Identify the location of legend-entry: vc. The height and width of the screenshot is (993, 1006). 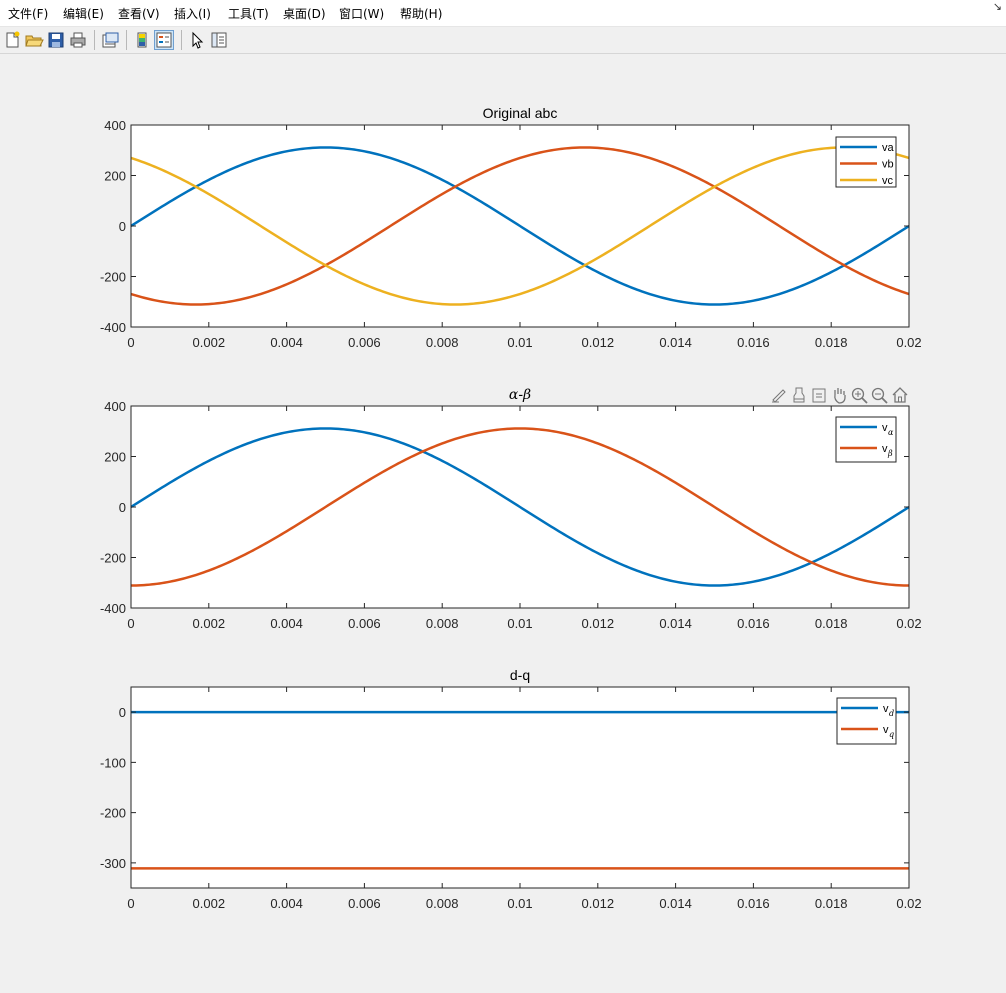
(888, 181).